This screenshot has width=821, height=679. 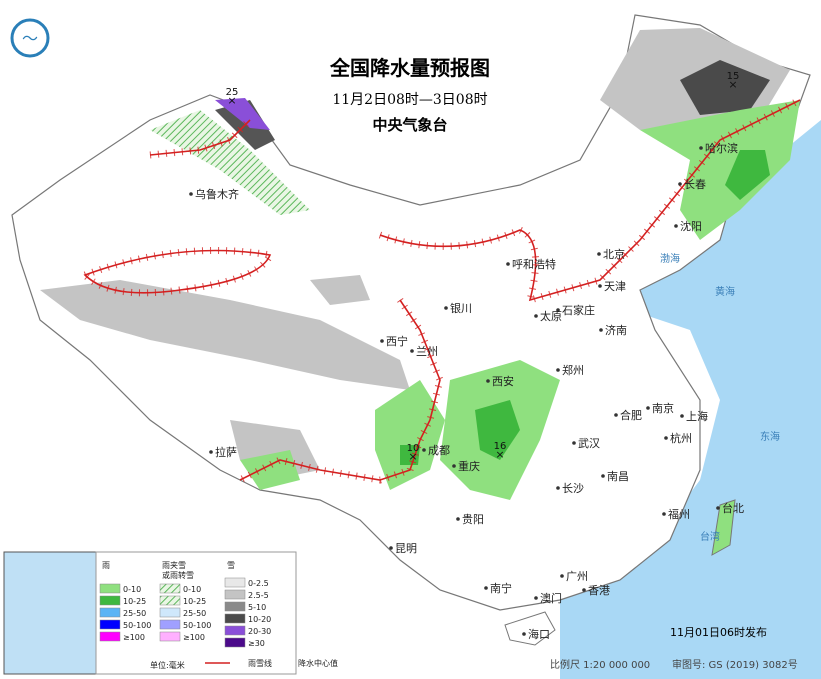 I want to click on legend-unit: 单位:毫米, so click(x=167, y=665).